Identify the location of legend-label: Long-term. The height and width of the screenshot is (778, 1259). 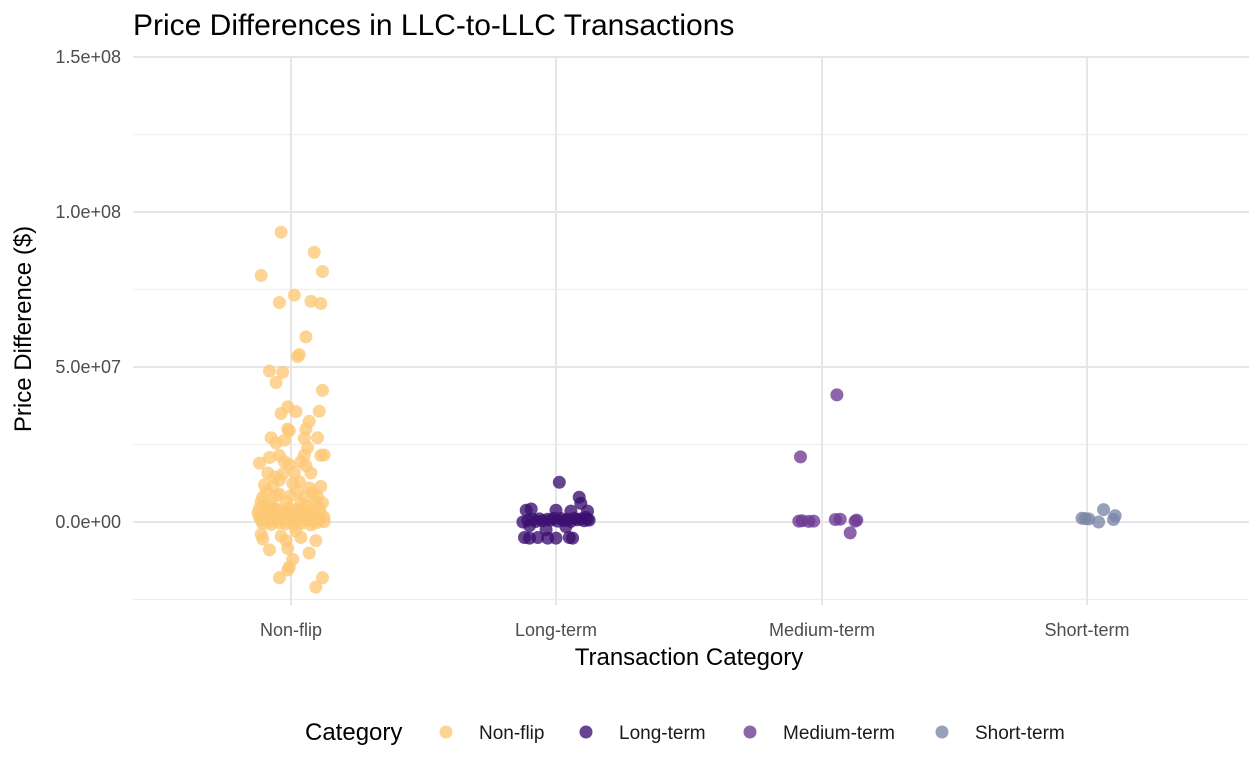
(662, 733).